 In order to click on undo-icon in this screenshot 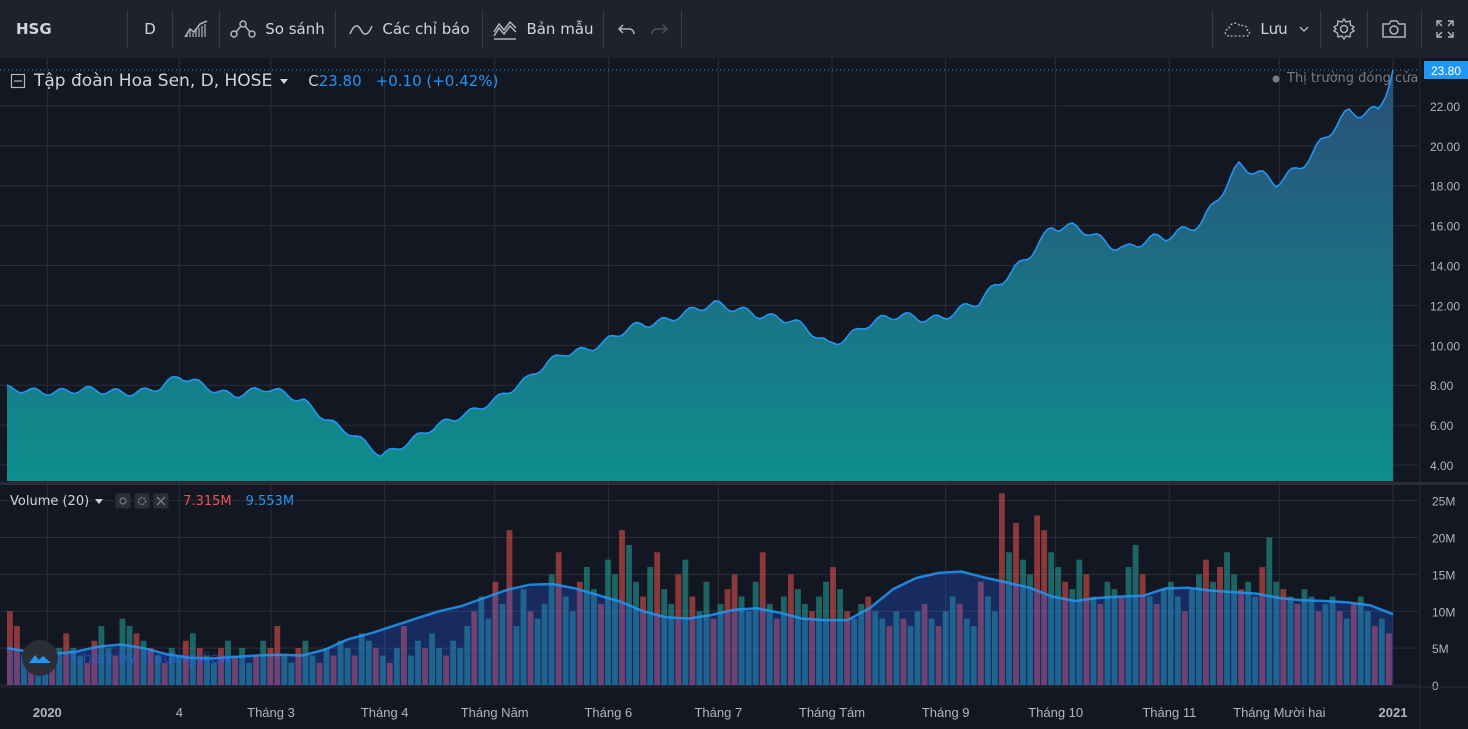, I will do `click(626, 29)`.